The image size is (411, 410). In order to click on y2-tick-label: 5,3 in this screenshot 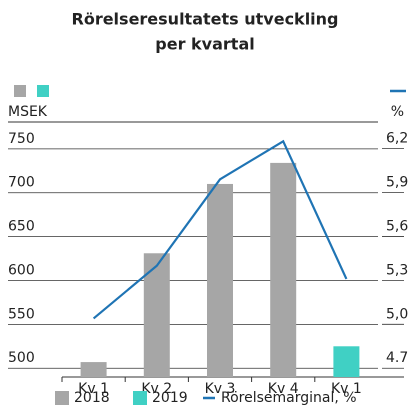, I will do `click(397, 270)`.